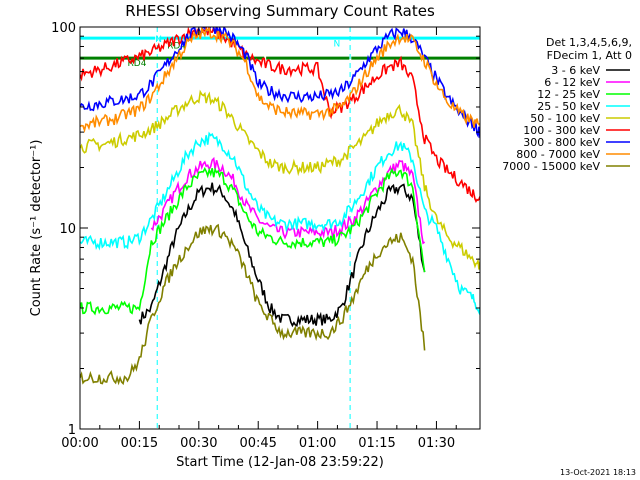 The width and height of the screenshot is (640, 480). What do you see at coordinates (561, 130) in the screenshot?
I see `legend-label: 100 - 300 keV` at bounding box center [561, 130].